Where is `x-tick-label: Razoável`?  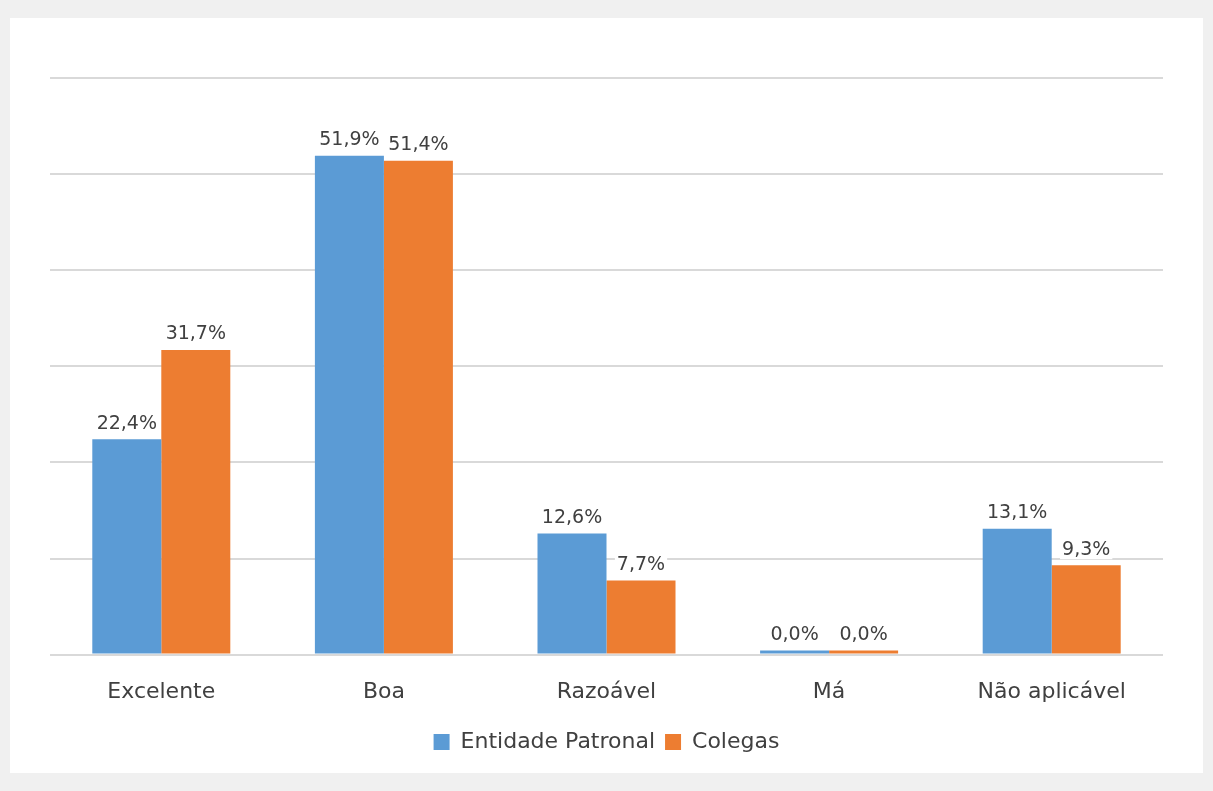
x-tick-label: Razoável is located at coordinates (606, 690).